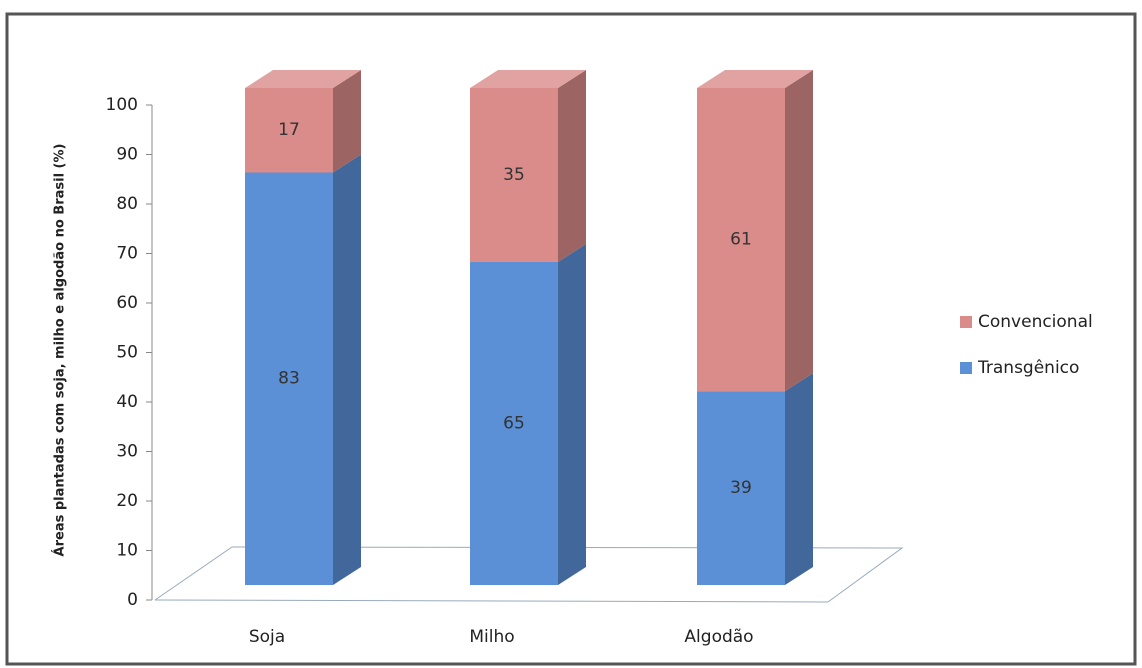 The height and width of the screenshot is (668, 1142). I want to click on y-tick-label: 50, so click(127, 353).